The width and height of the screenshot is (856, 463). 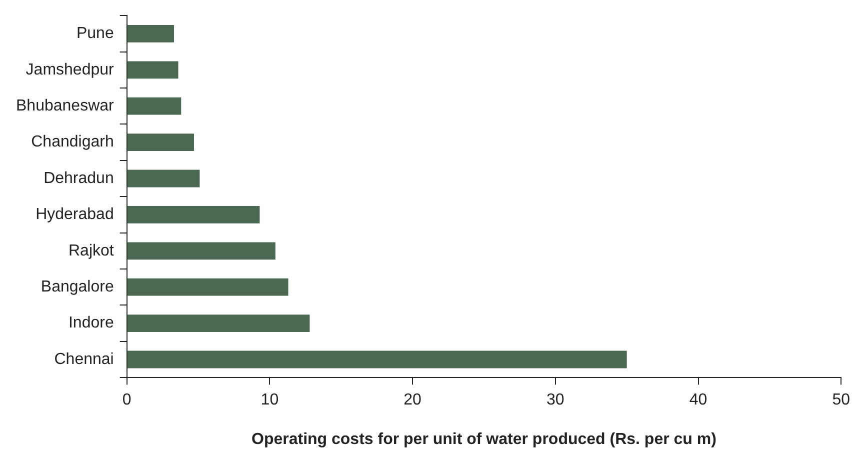 What do you see at coordinates (75, 215) in the screenshot?
I see `y-tick-label: Hyderabad` at bounding box center [75, 215].